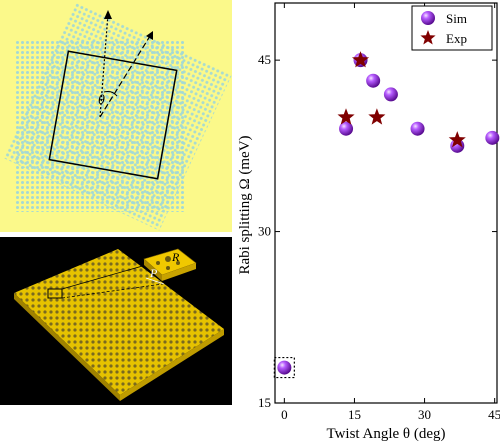  What do you see at coordinates (456, 18) in the screenshot?
I see `legend-sim-label: Sim` at bounding box center [456, 18].